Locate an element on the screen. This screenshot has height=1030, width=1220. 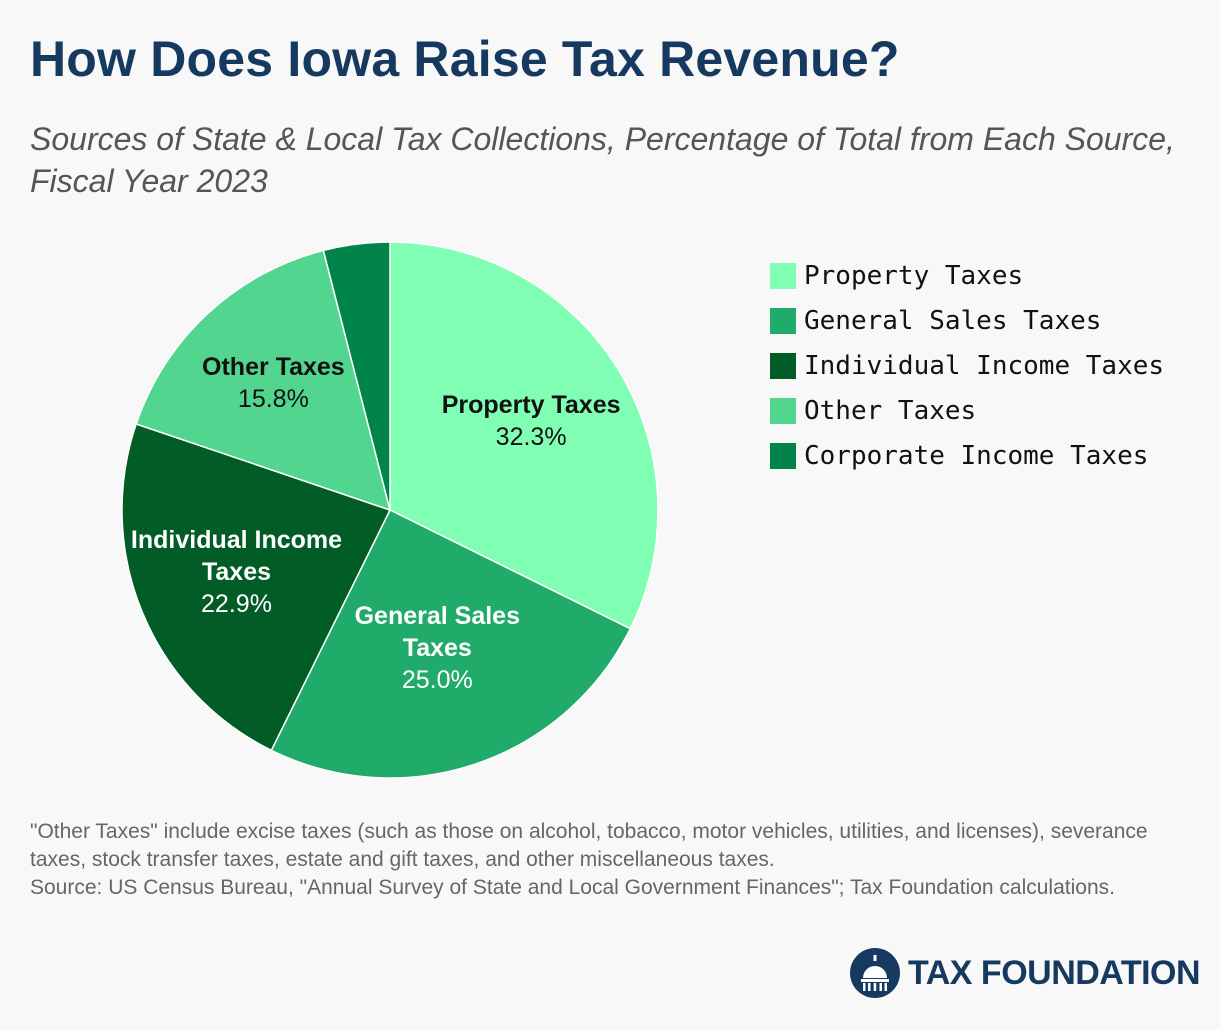
slice-name-label: Other Taxes is located at coordinates (273, 367).